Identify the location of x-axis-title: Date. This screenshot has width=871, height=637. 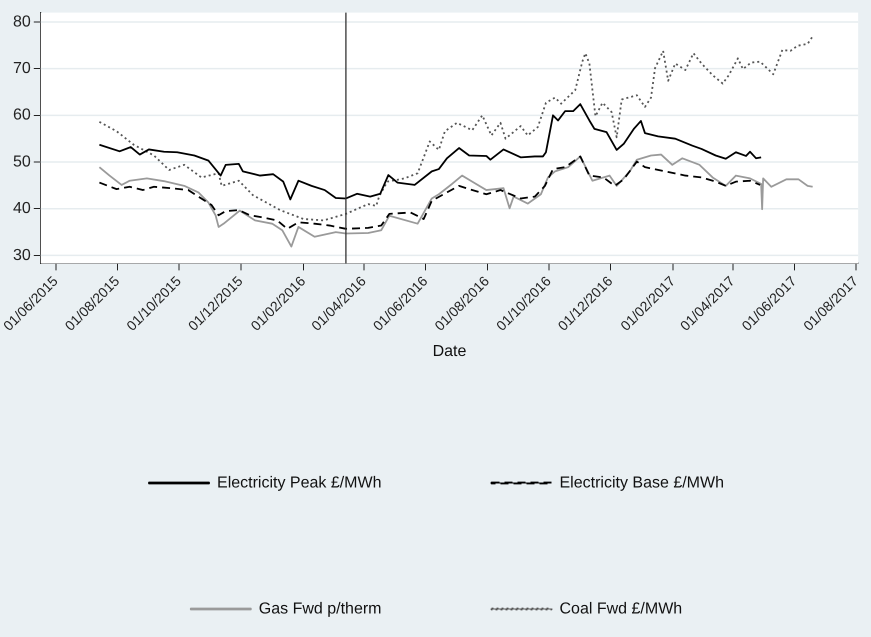
(449, 351).